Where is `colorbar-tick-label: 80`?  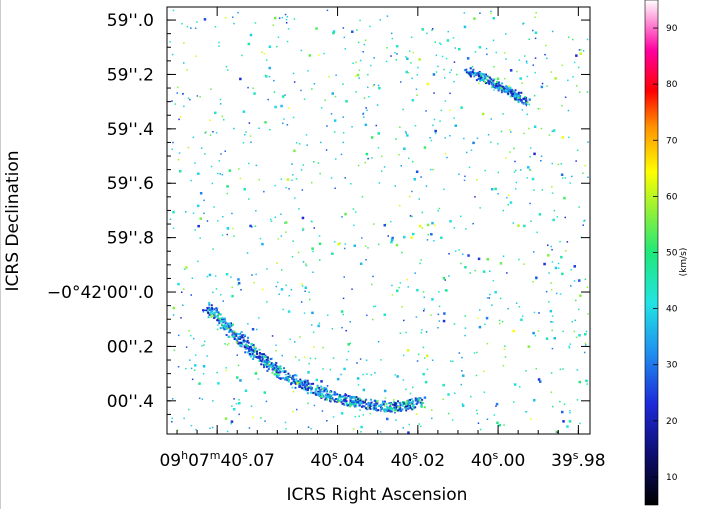
colorbar-tick-label: 80 is located at coordinates (672, 85).